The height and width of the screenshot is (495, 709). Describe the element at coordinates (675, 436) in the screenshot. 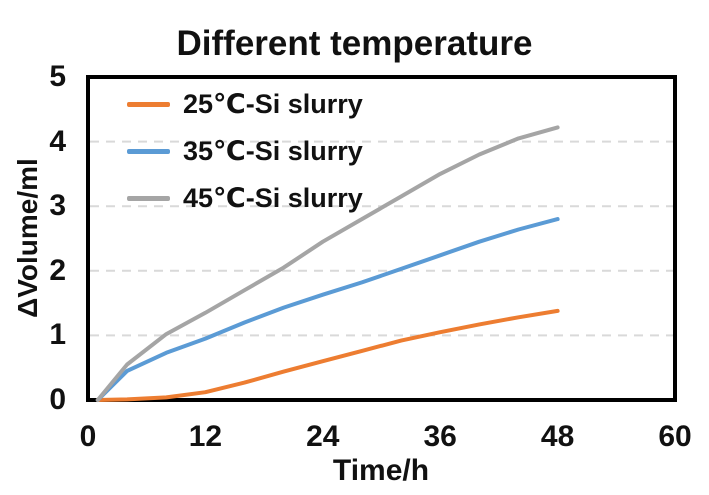

I see `x-tick-label-60: 60` at that location.